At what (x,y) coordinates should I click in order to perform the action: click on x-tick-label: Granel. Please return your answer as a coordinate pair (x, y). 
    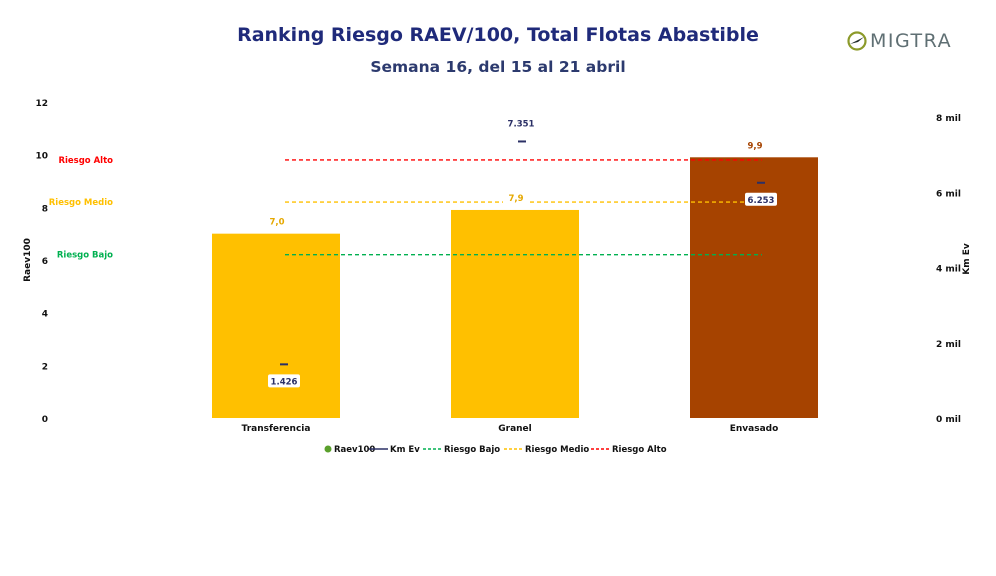
    Looking at the image, I should click on (515, 429).